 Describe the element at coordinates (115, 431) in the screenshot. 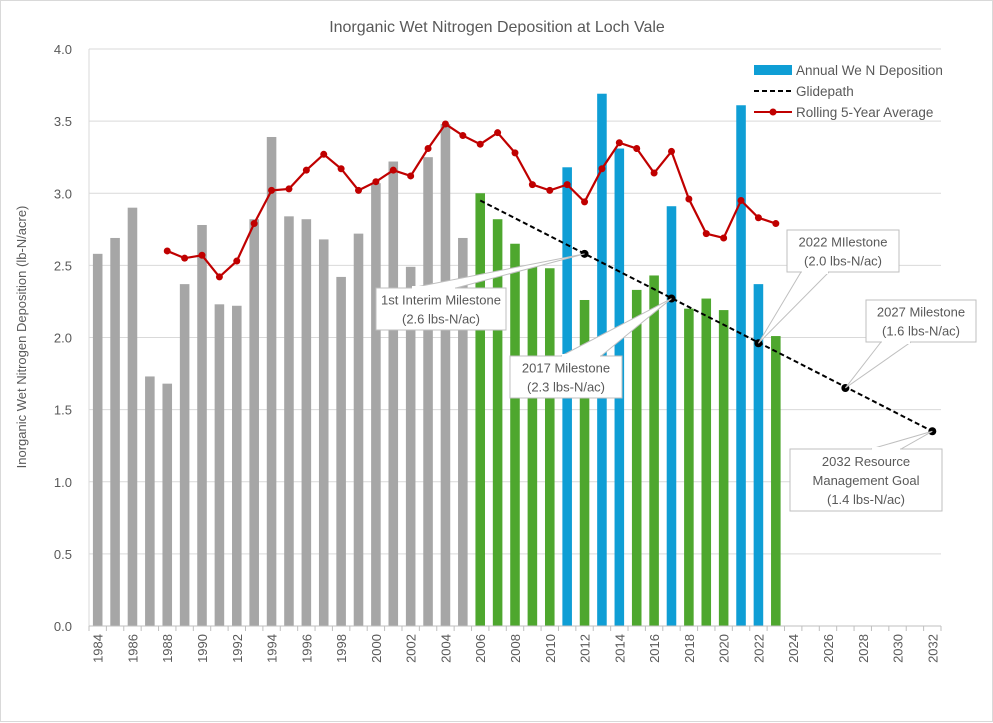

I see `bar-1985` at that location.